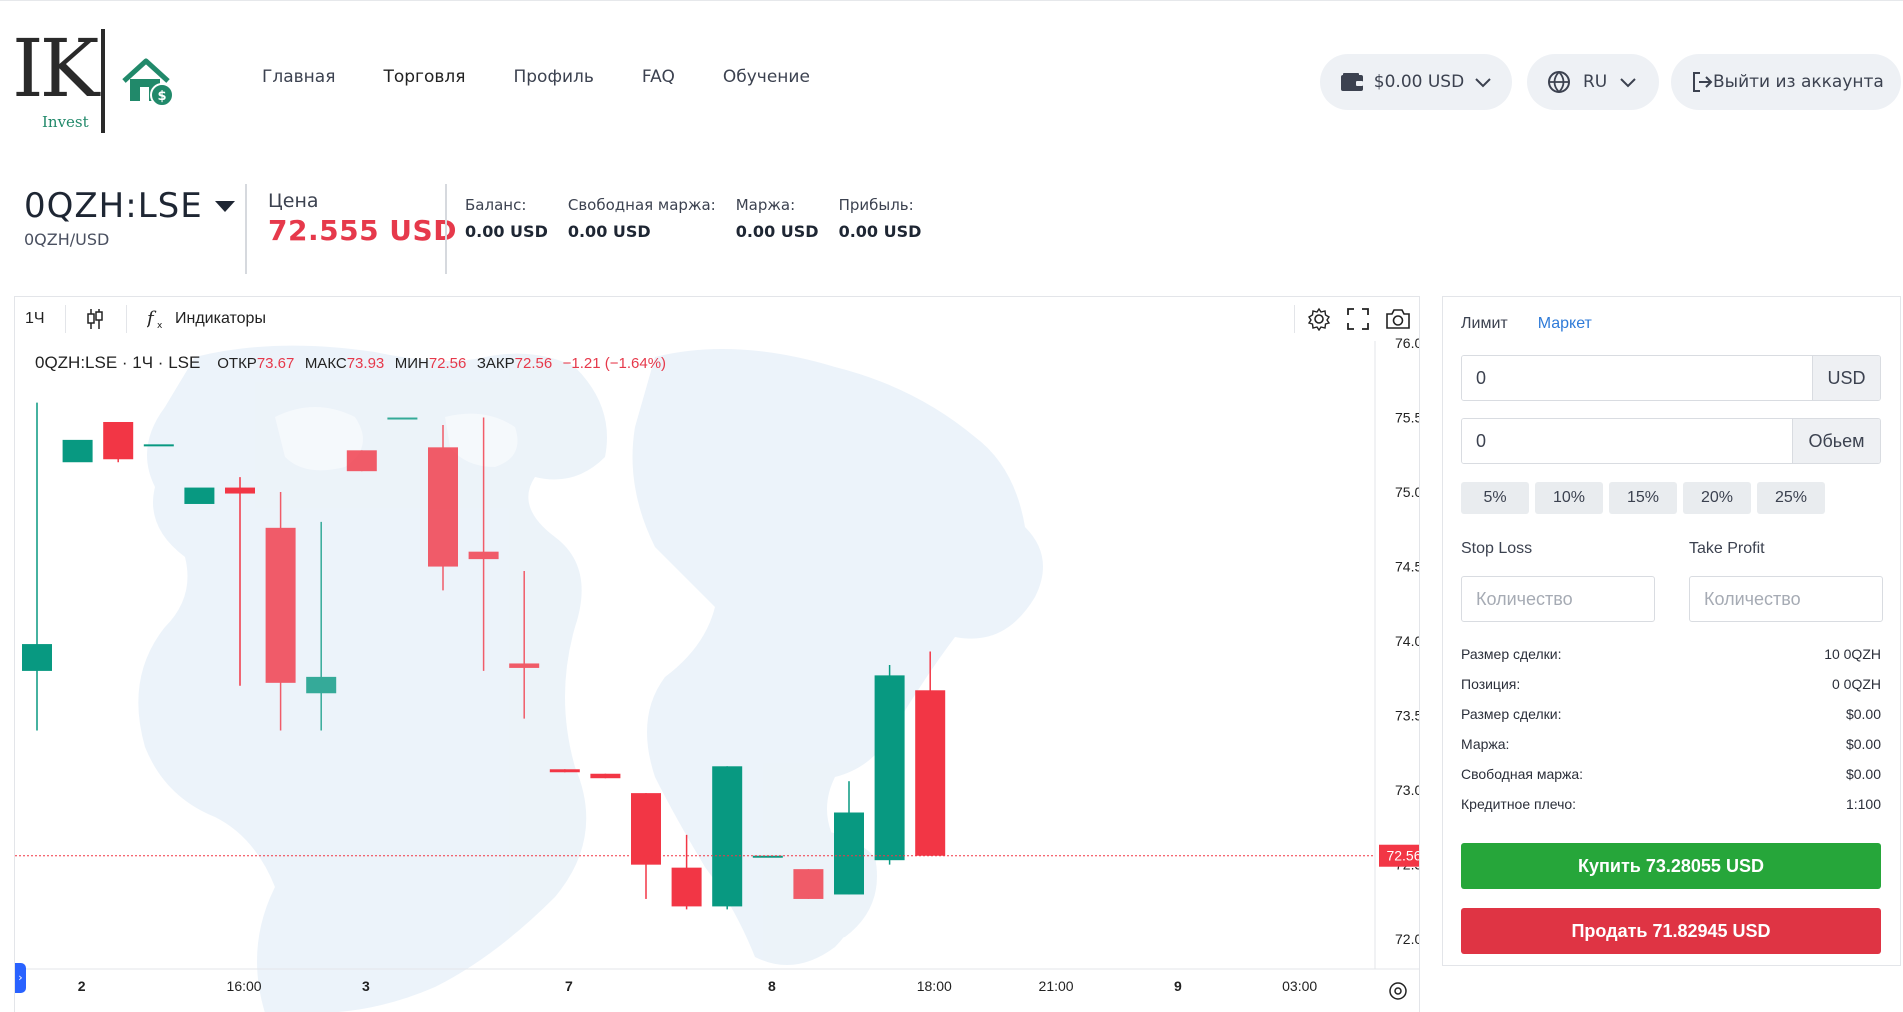  What do you see at coordinates (1398, 319) in the screenshot?
I see `camera-icon` at bounding box center [1398, 319].